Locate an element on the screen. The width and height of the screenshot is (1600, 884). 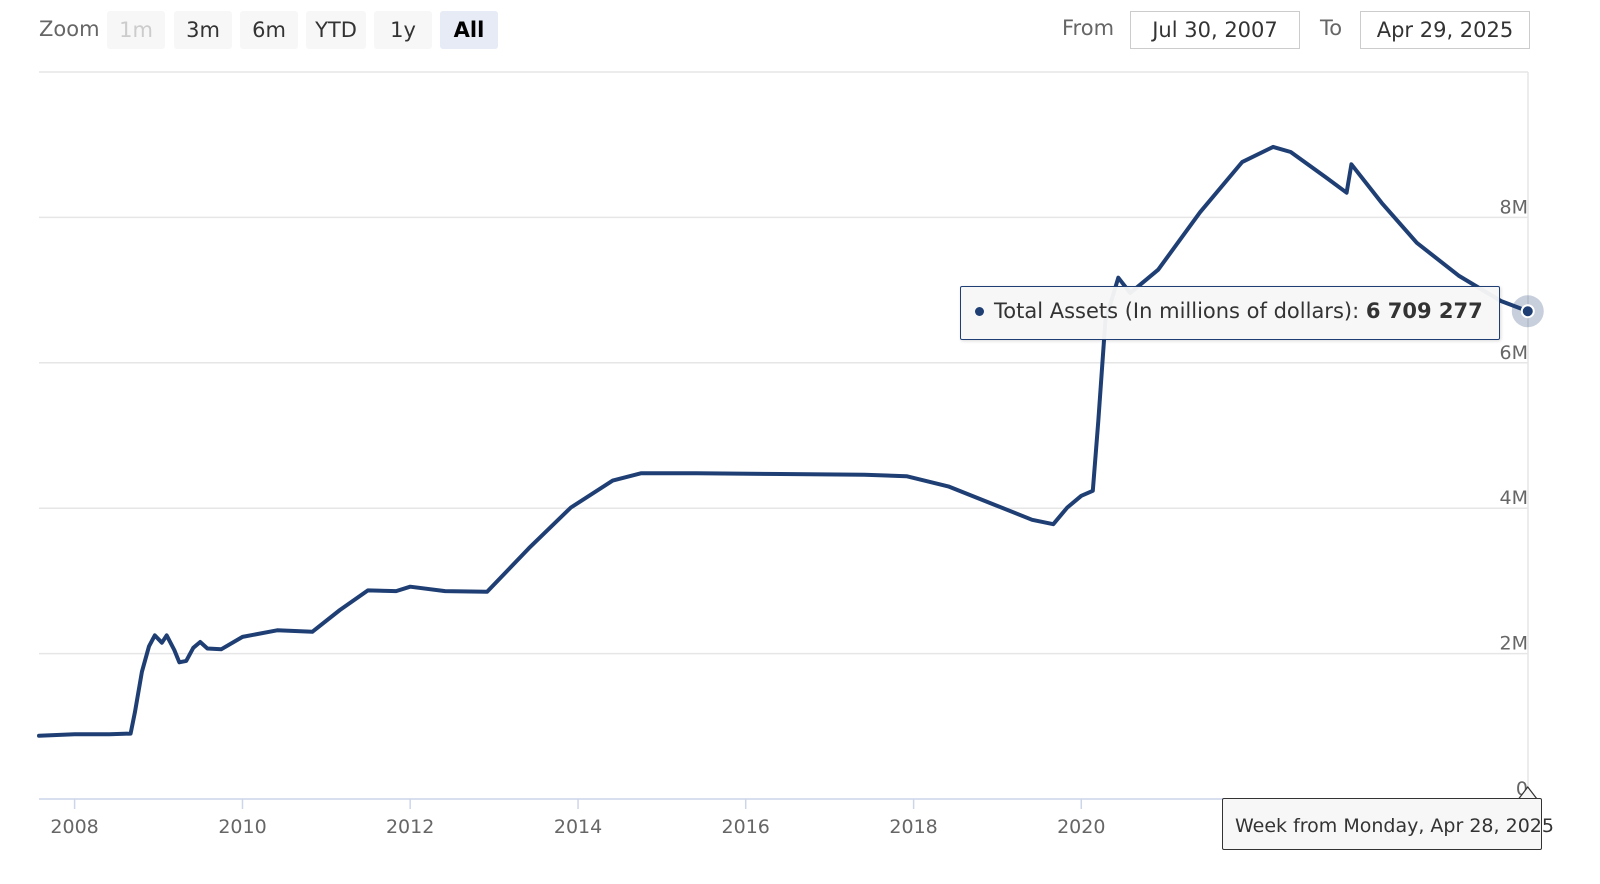
to-date-input: Apr 29, 2025 is located at coordinates (1445, 30).